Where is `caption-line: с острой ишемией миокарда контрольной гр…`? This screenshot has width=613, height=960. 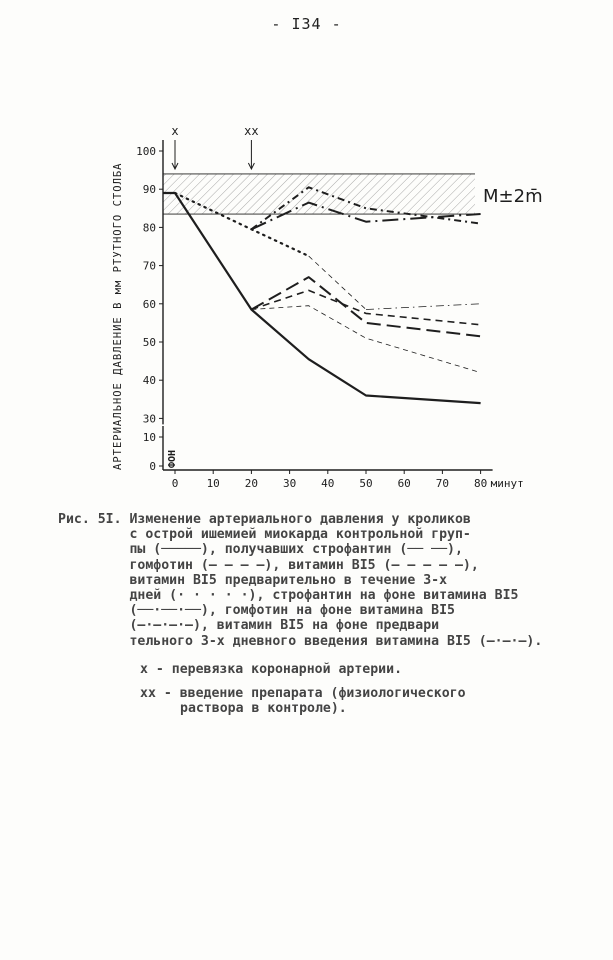 caption-line: с острой ишемией миокарда контрольной гр… is located at coordinates (264, 535).